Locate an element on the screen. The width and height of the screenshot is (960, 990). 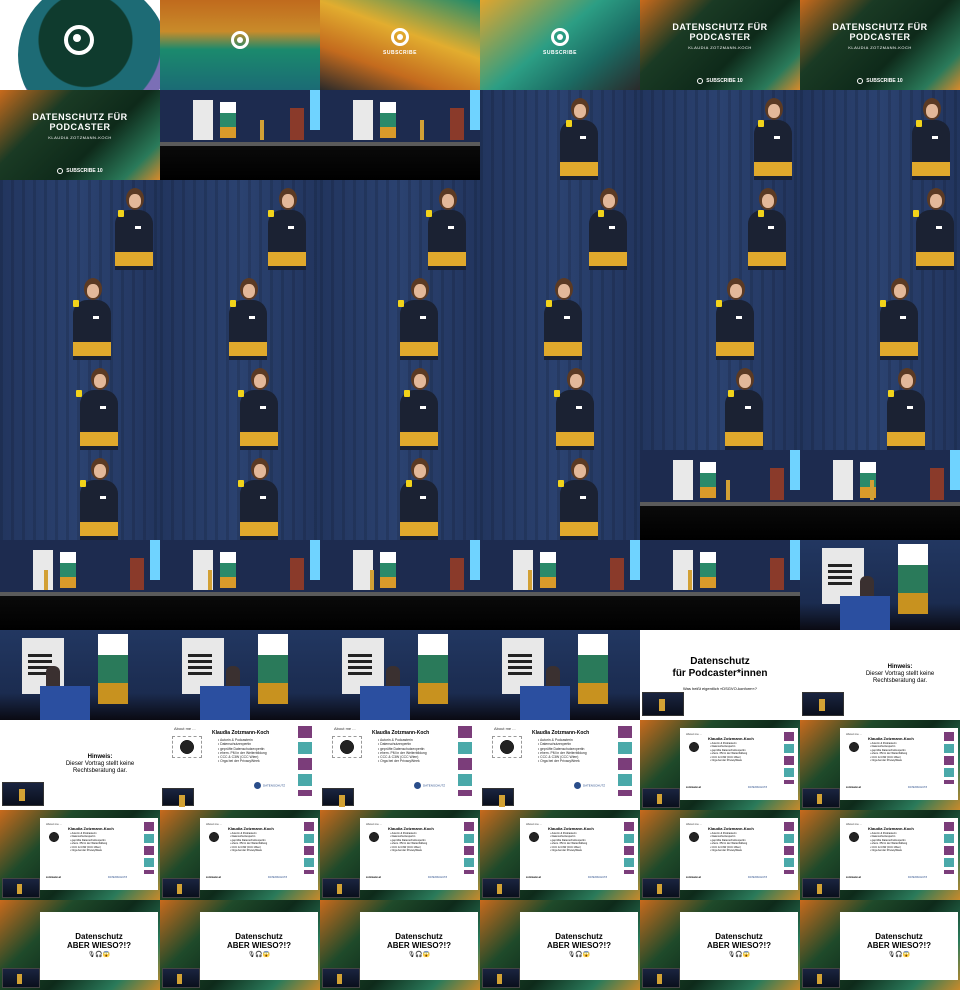
book-covers is located at coordinates (949, 848).